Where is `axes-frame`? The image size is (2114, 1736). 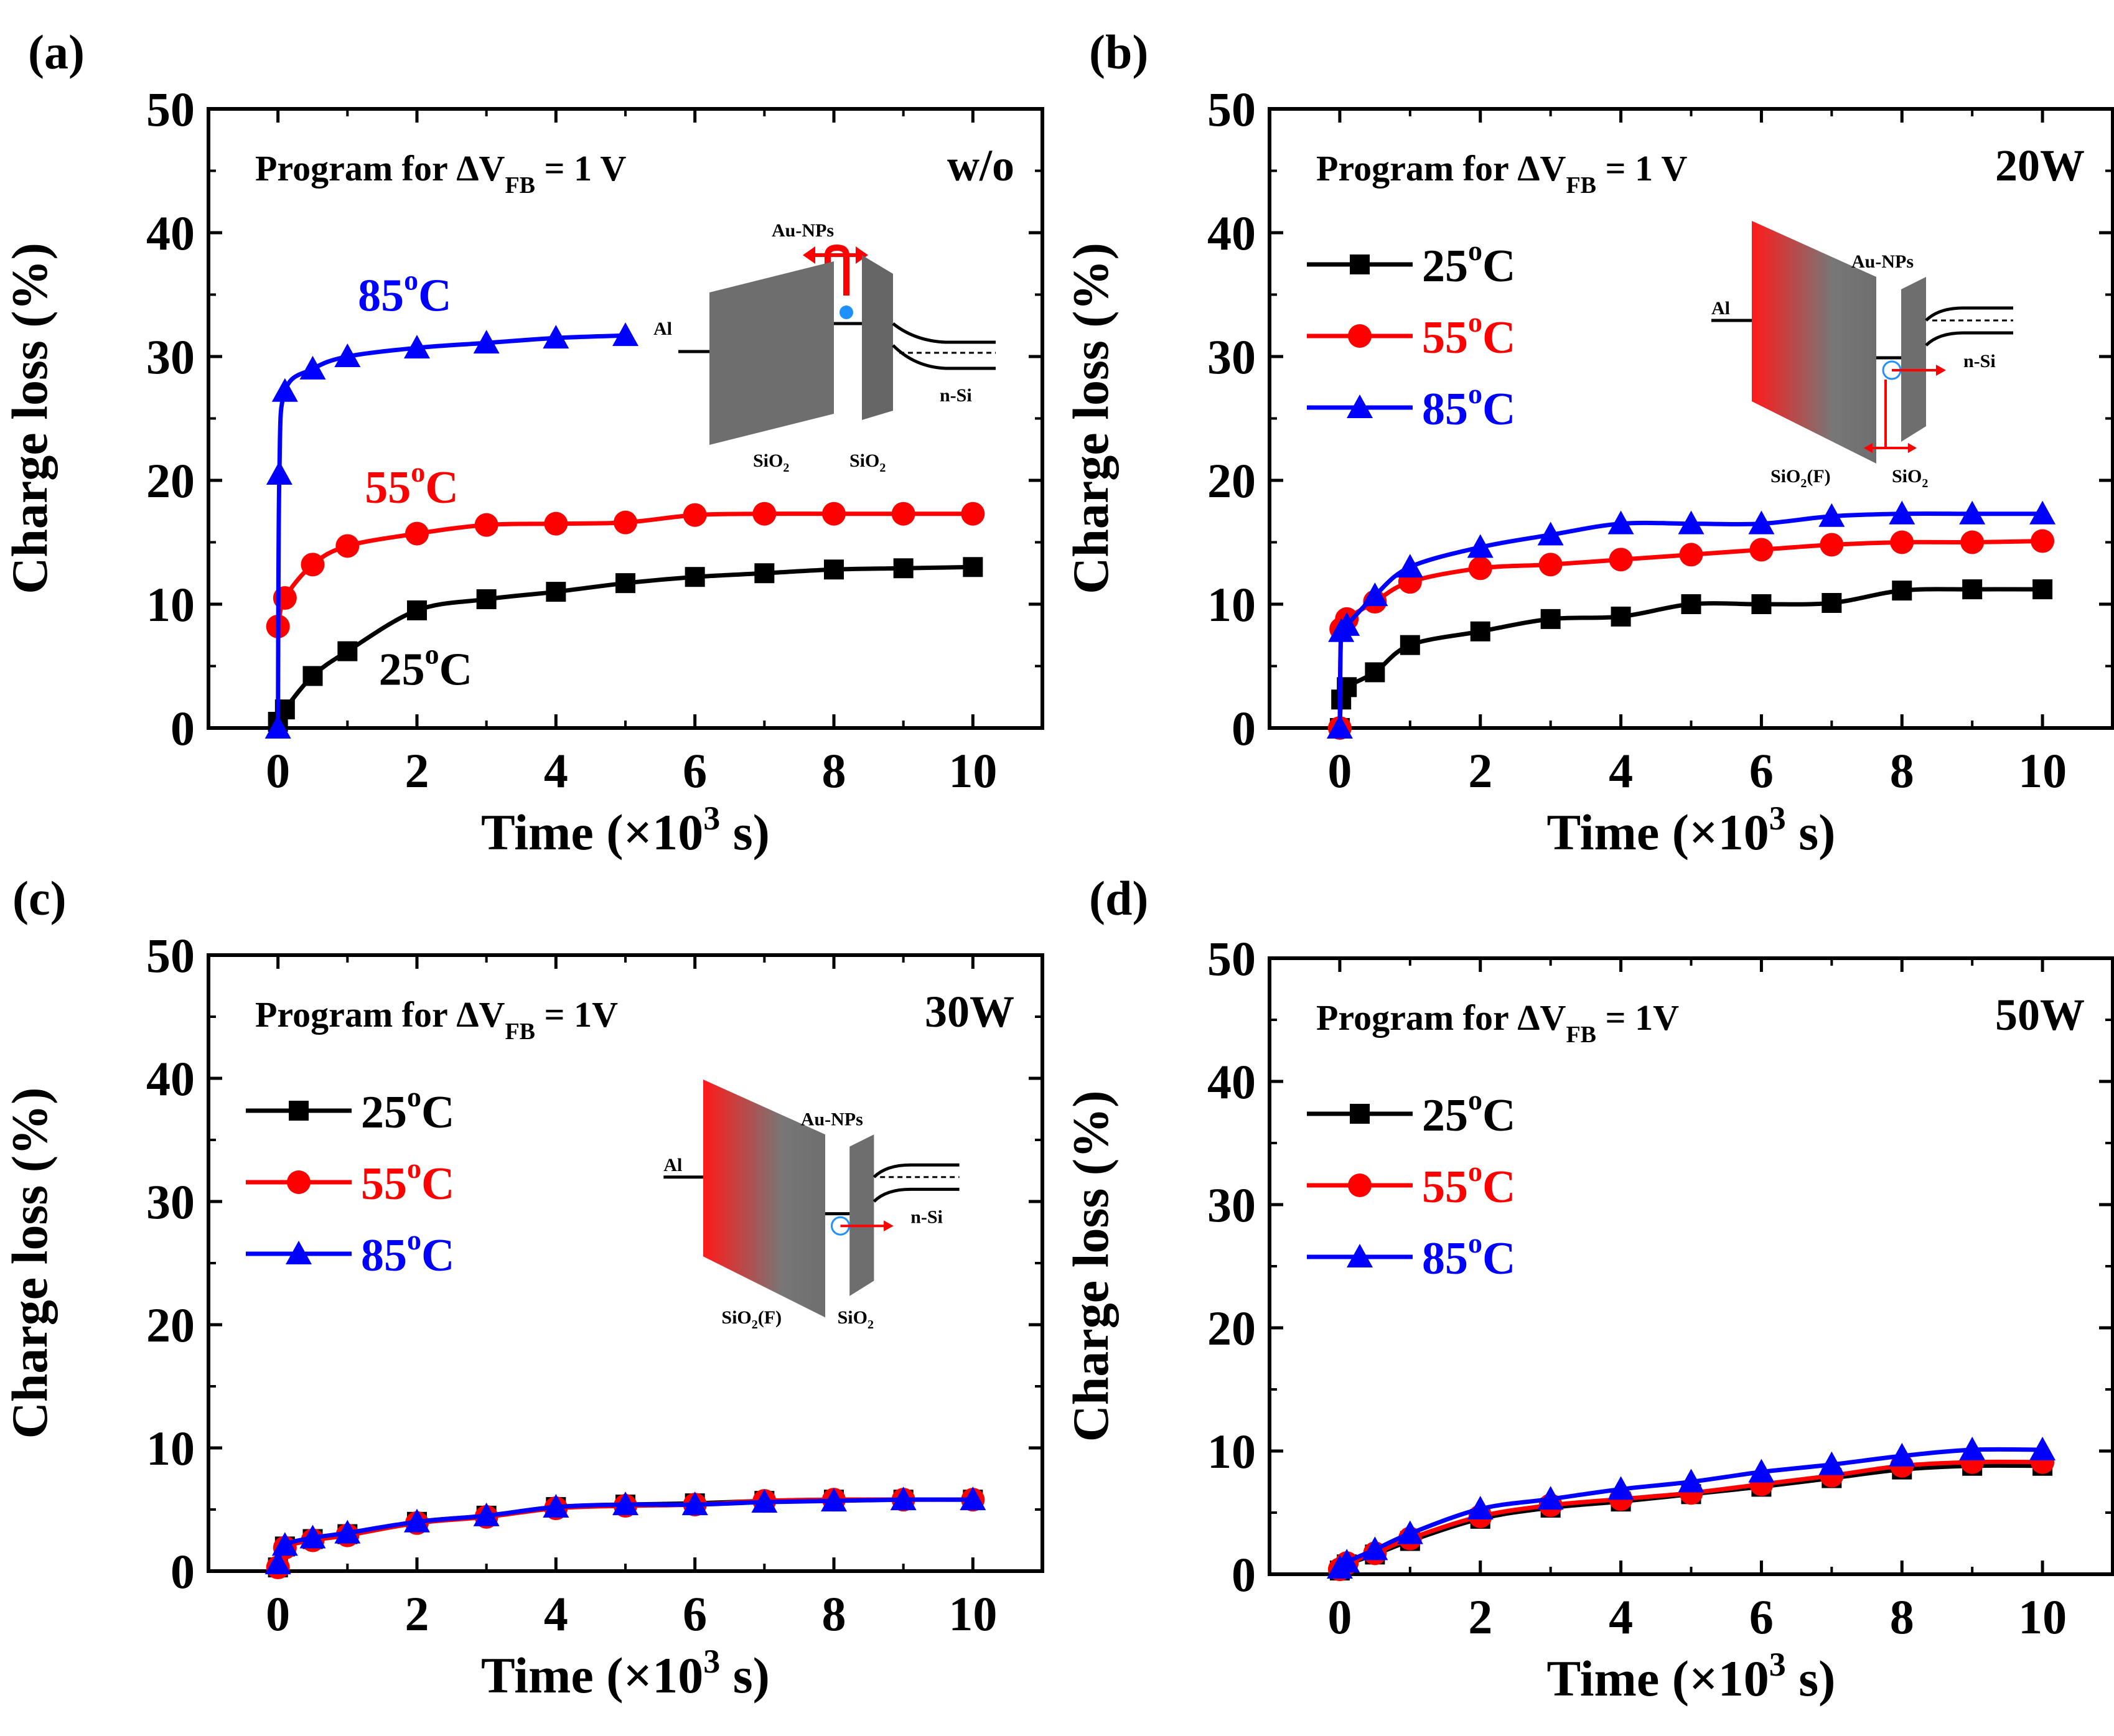
axes-frame is located at coordinates (625, 419).